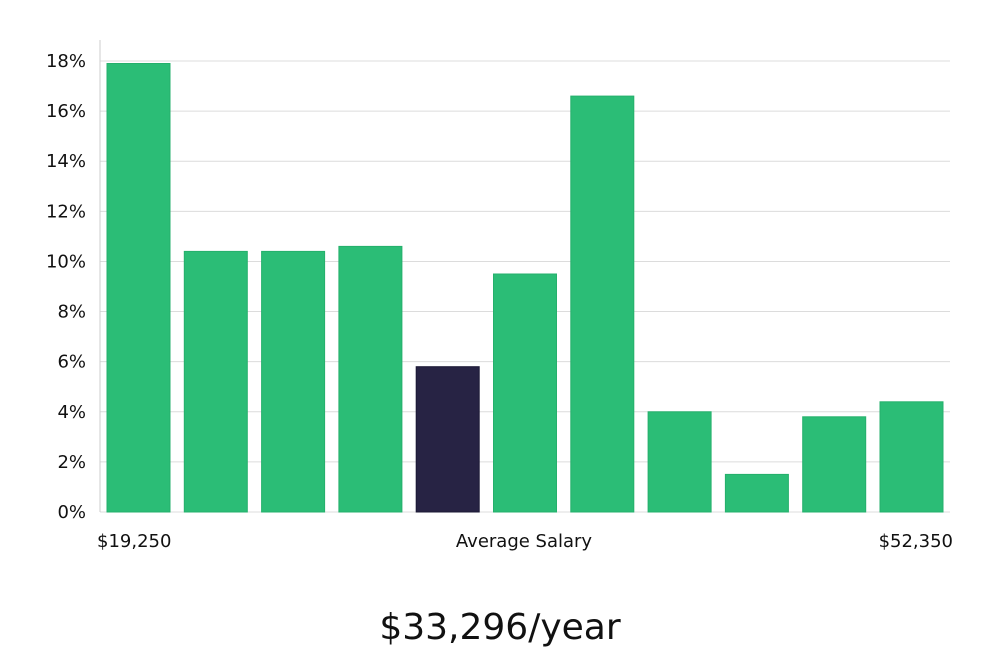  I want to click on x-min-label: $19,250, so click(134, 541).